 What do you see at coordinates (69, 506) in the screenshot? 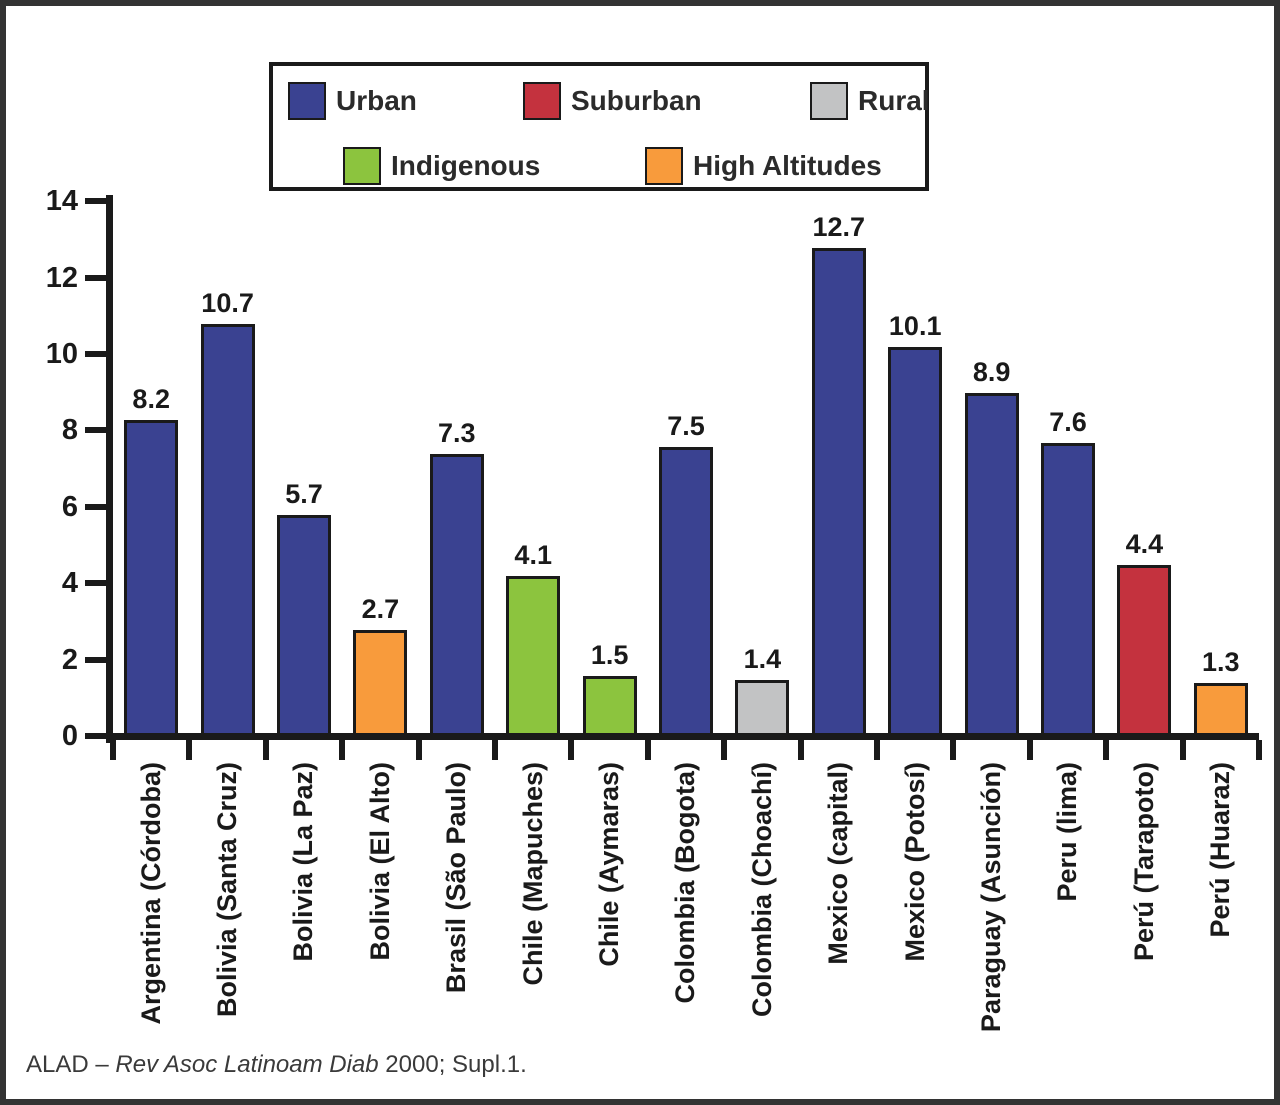
I see `y-tick-label: 6` at bounding box center [69, 506].